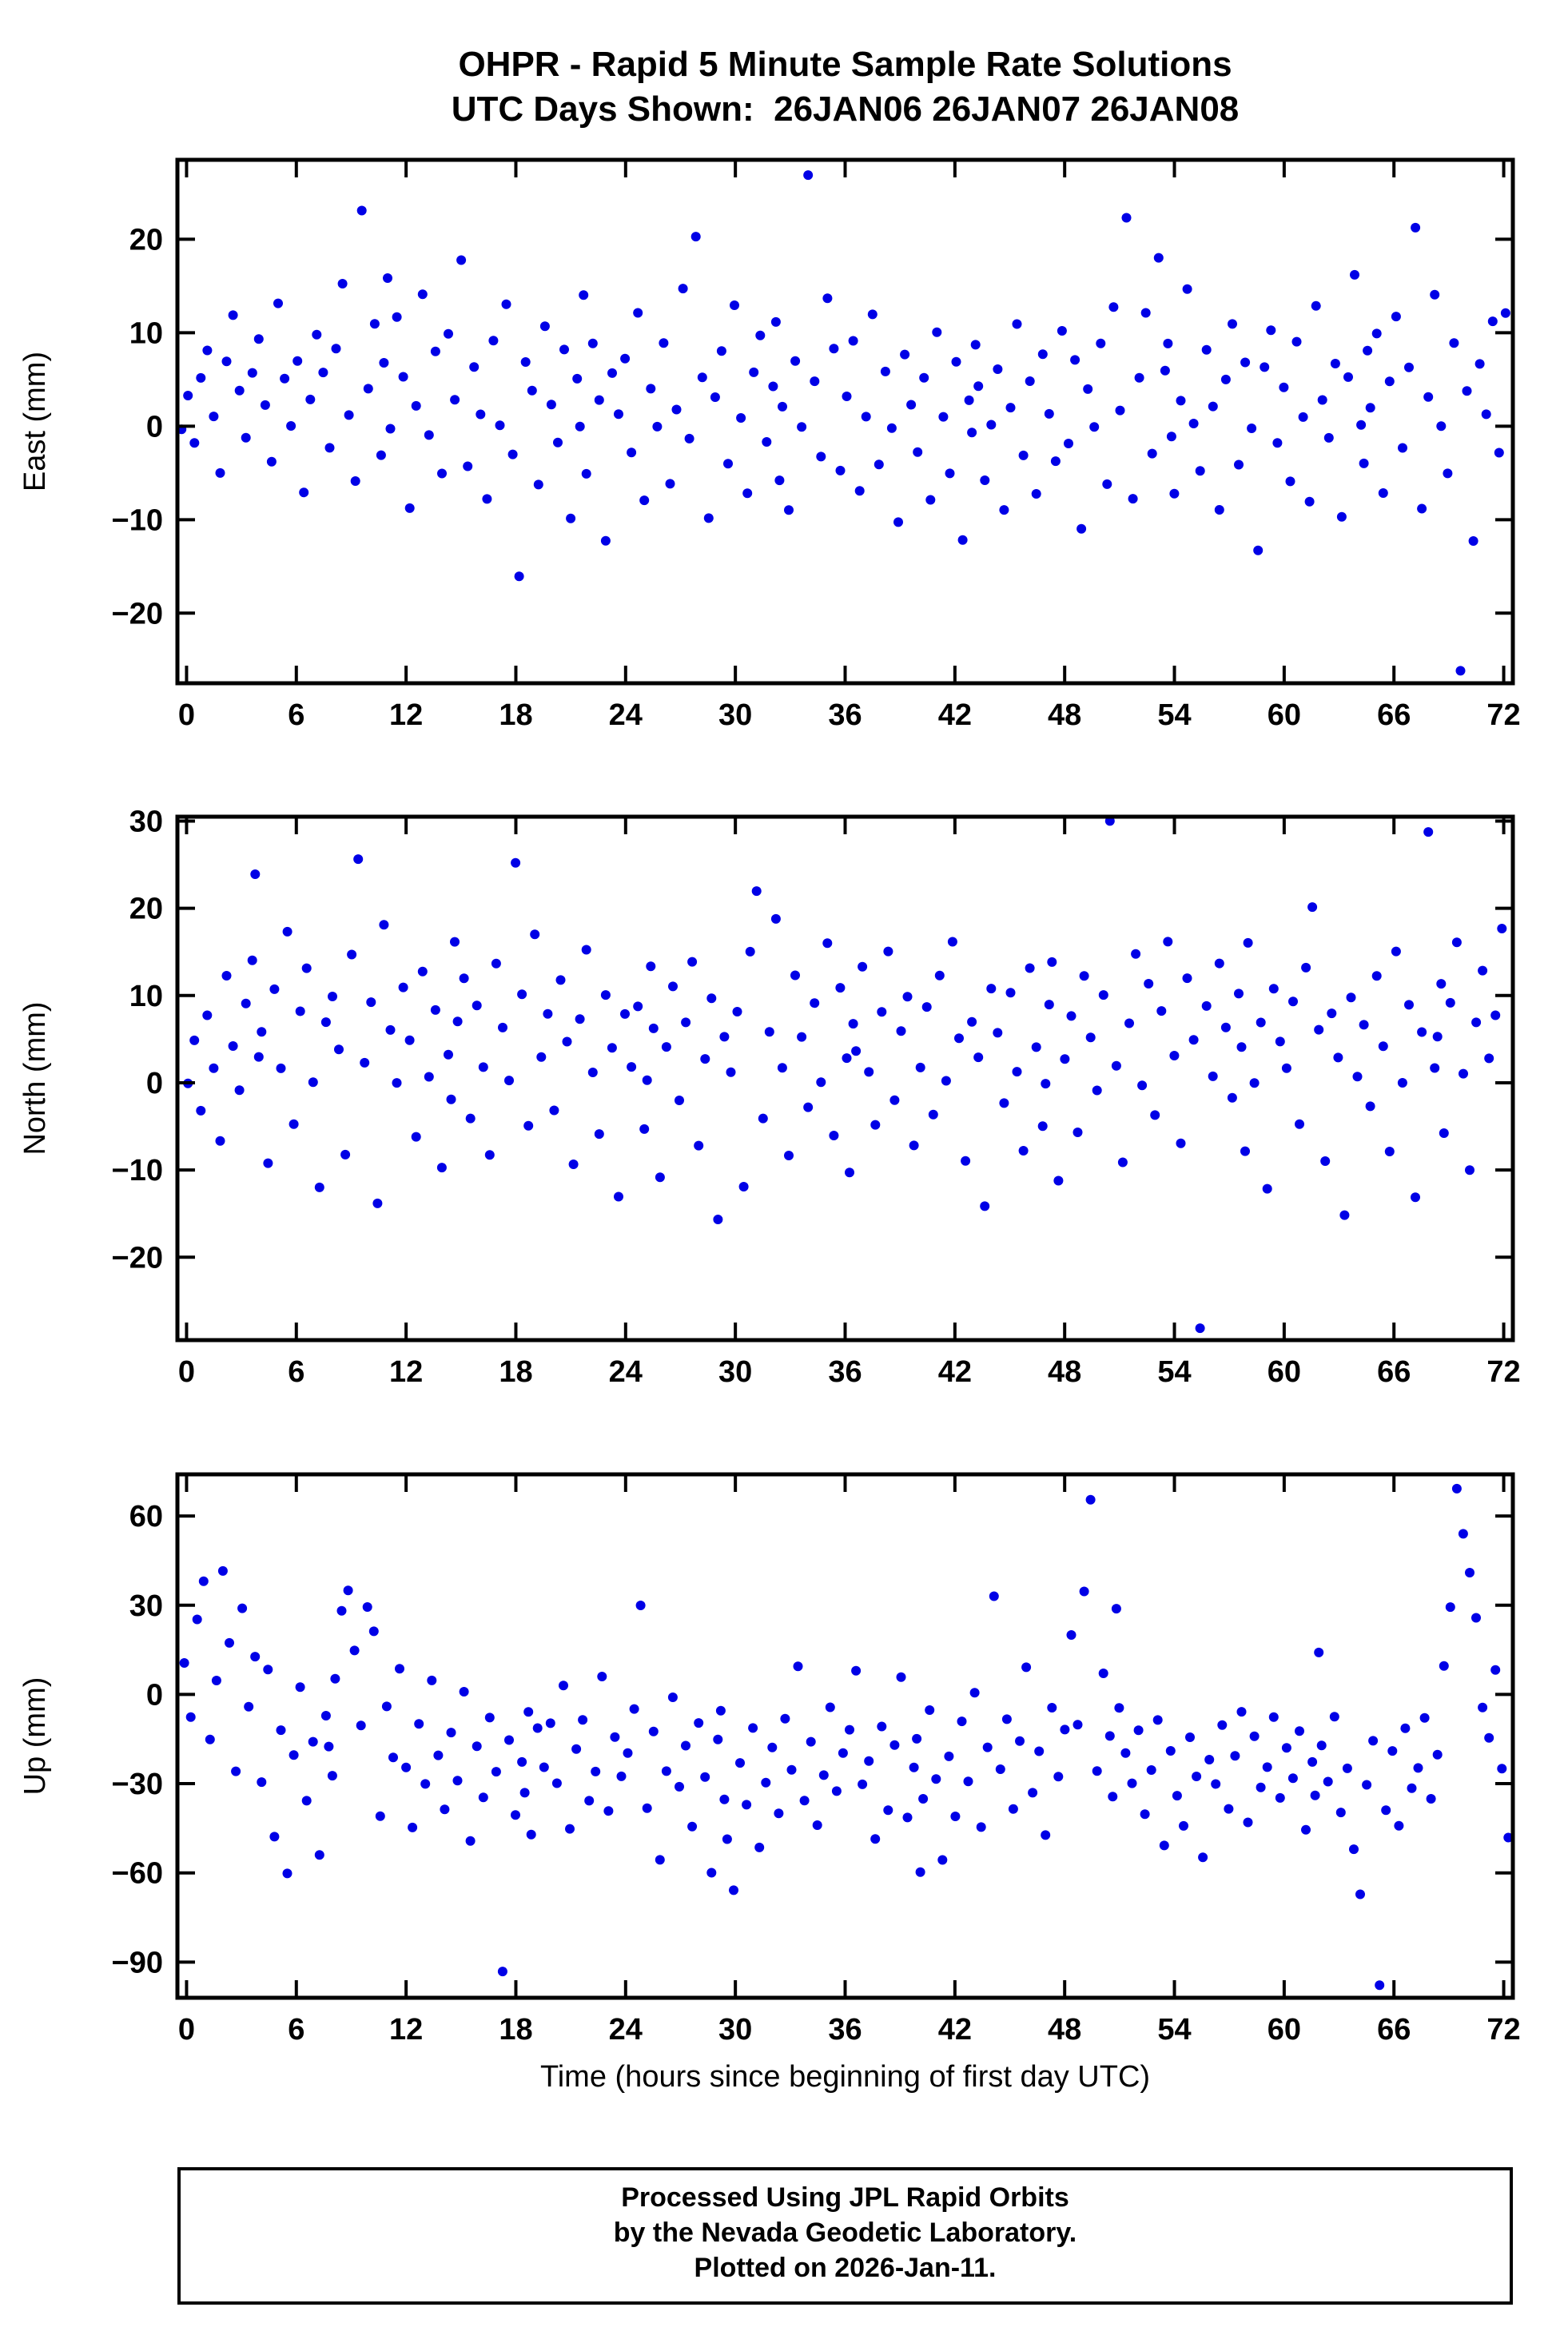 The width and height of the screenshot is (1568, 2335). What do you see at coordinates (845, 2197) in the screenshot?
I see `footer-line1: Processed Using JPL Rapid Orbits` at bounding box center [845, 2197].